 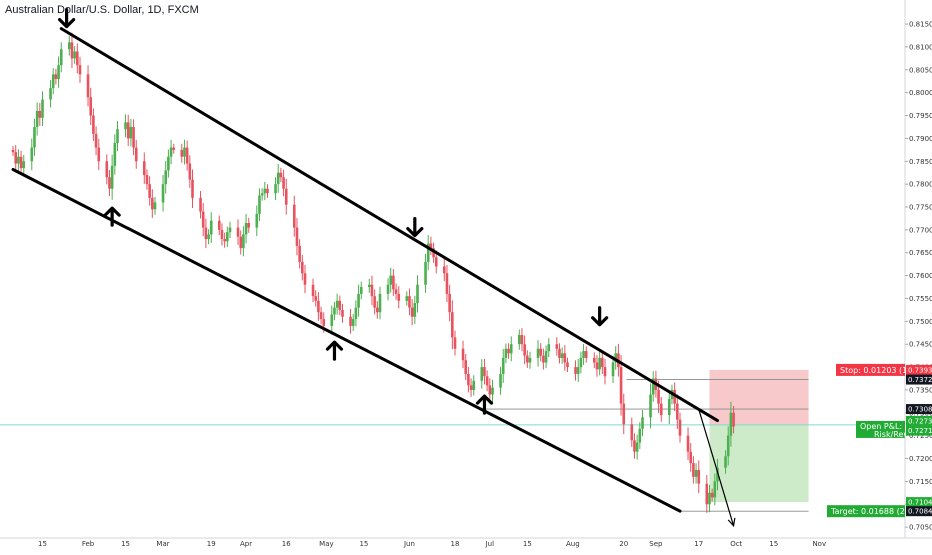 I want to click on price-axis-label: 0.71047, so click(x=920, y=503).